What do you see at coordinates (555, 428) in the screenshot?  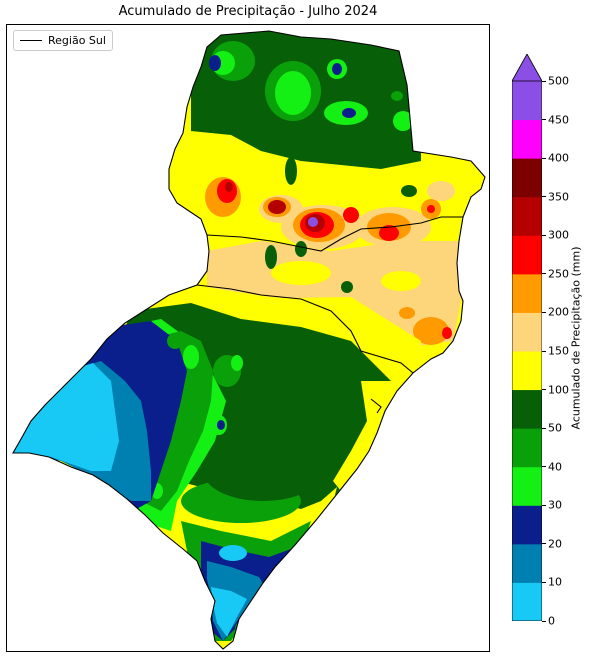 I see `colorbar-tick-label: 50` at bounding box center [555, 428].